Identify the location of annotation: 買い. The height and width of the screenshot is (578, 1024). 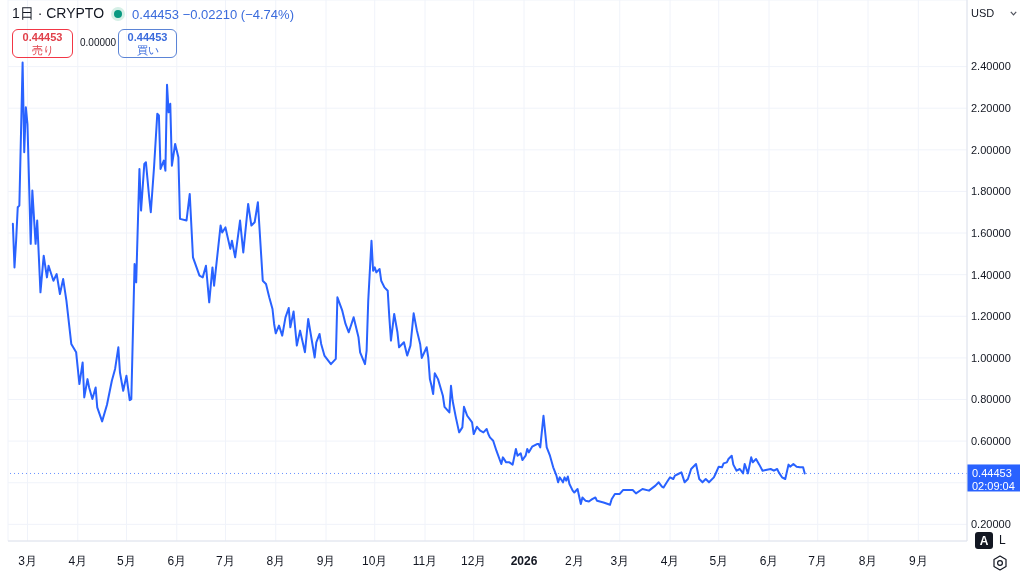
(147, 50).